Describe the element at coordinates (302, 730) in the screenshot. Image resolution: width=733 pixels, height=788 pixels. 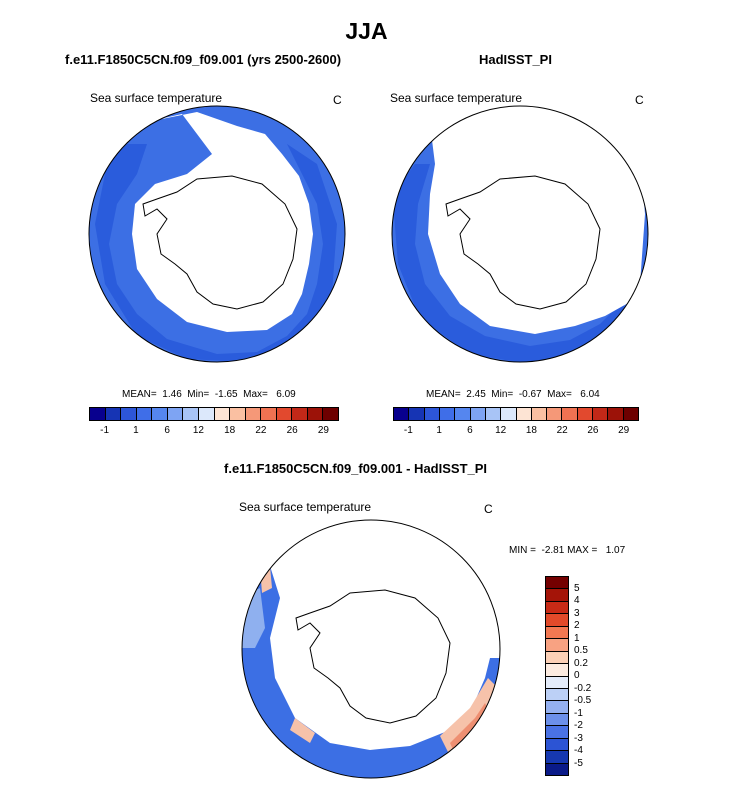
I see `panel-3-anomaly-warm-southwest` at that location.